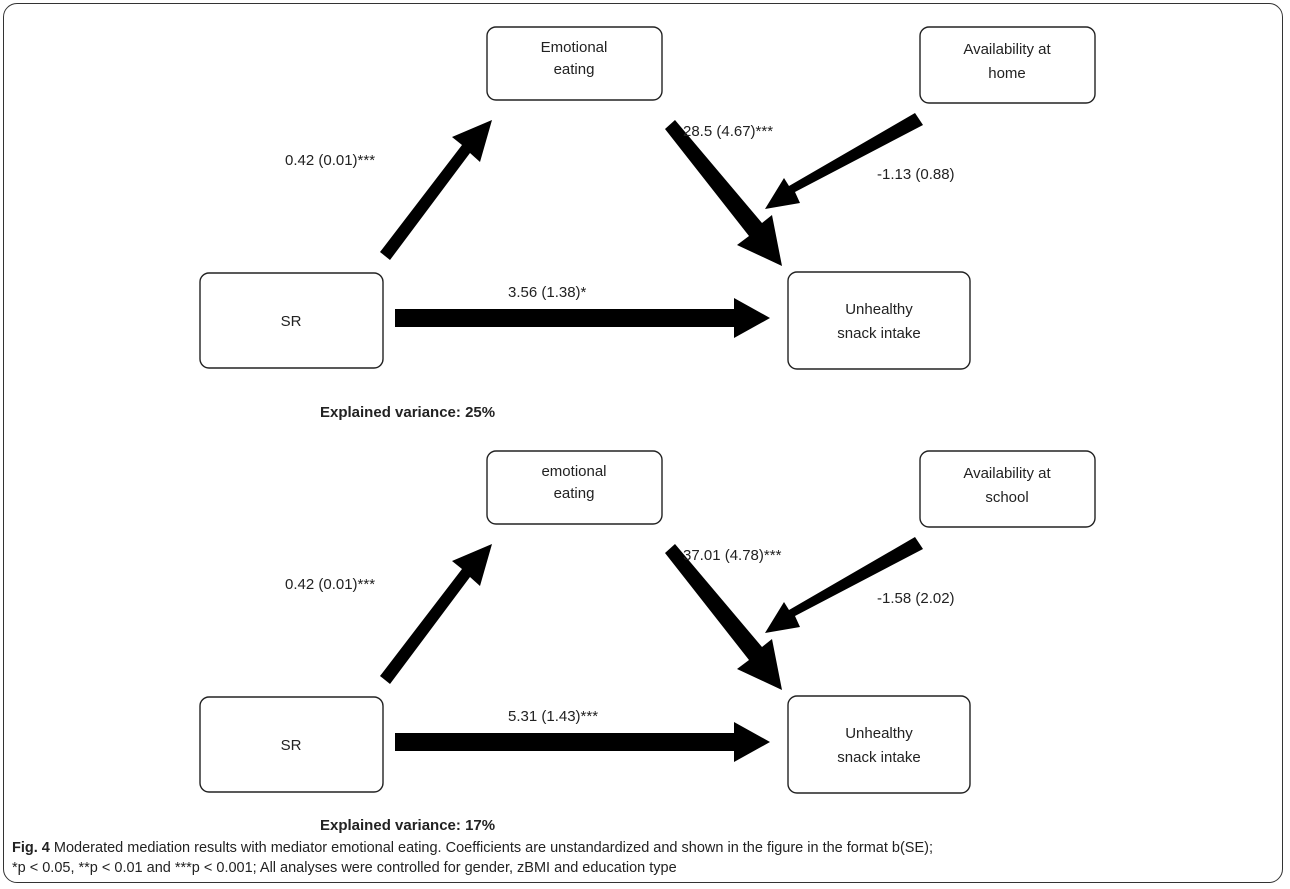  Describe the element at coordinates (31, 848) in the screenshot. I see `fig-label: Fig. 4` at that location.